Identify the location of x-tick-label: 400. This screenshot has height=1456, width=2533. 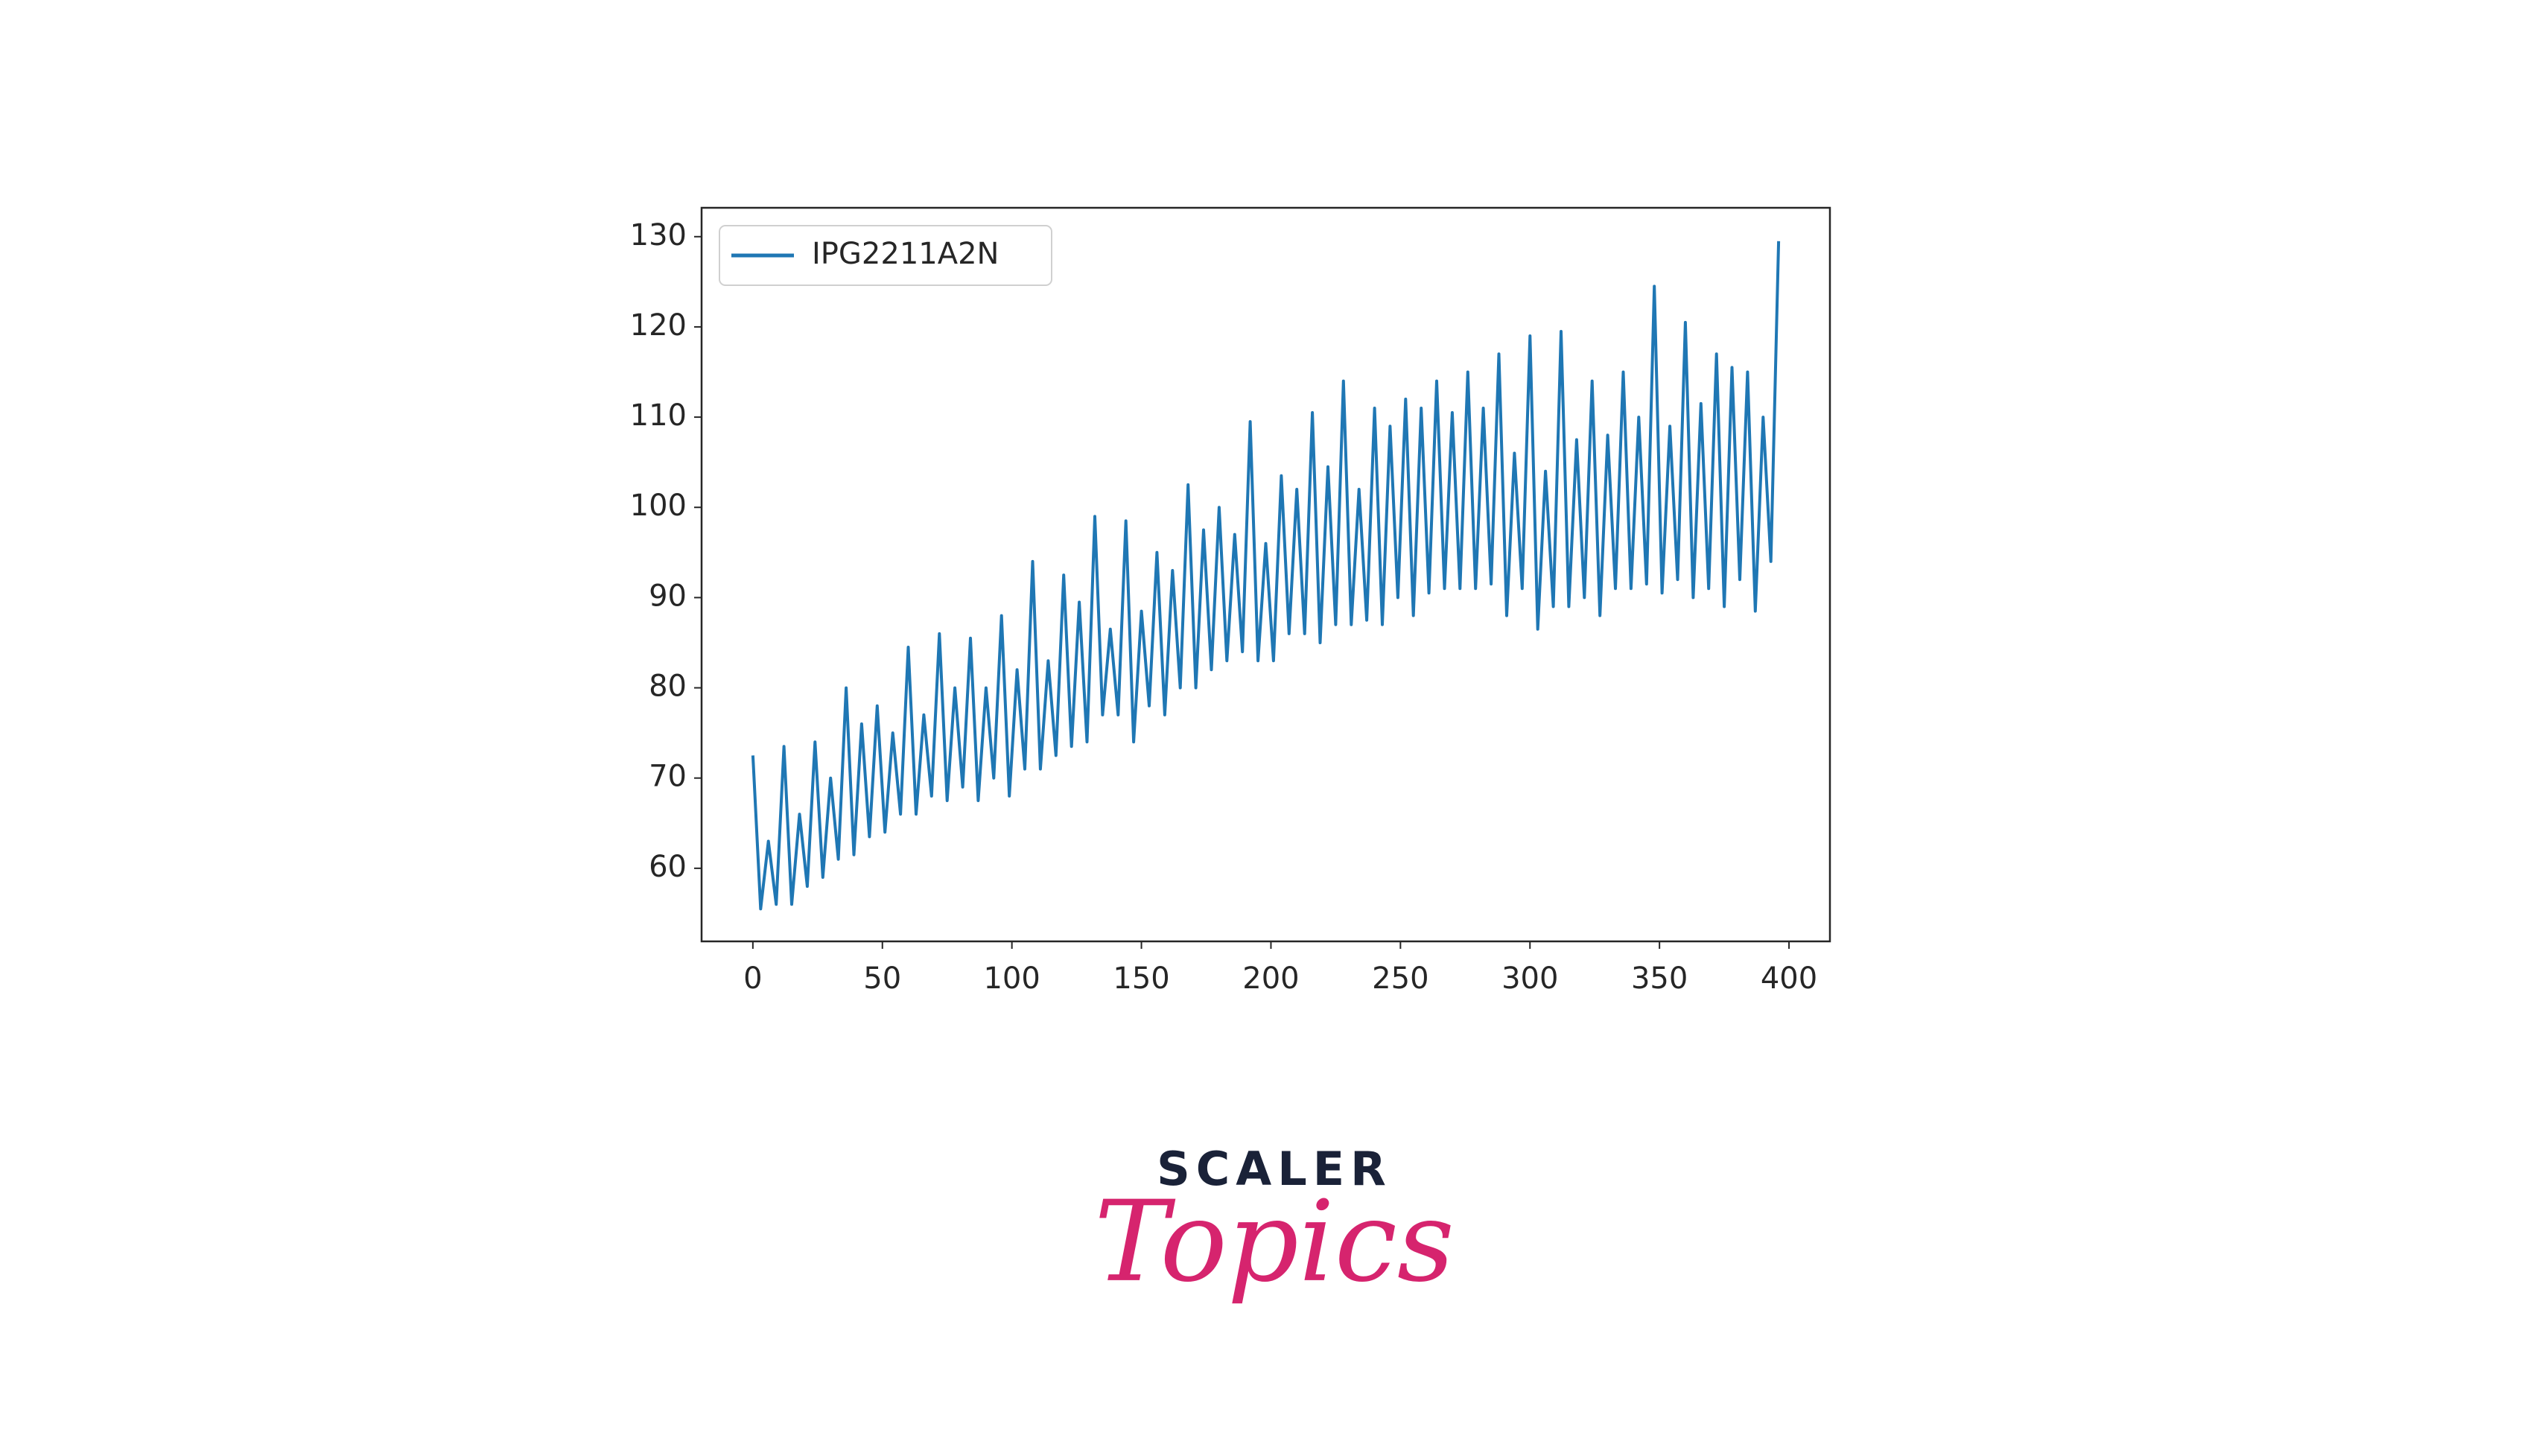
(1789, 978).